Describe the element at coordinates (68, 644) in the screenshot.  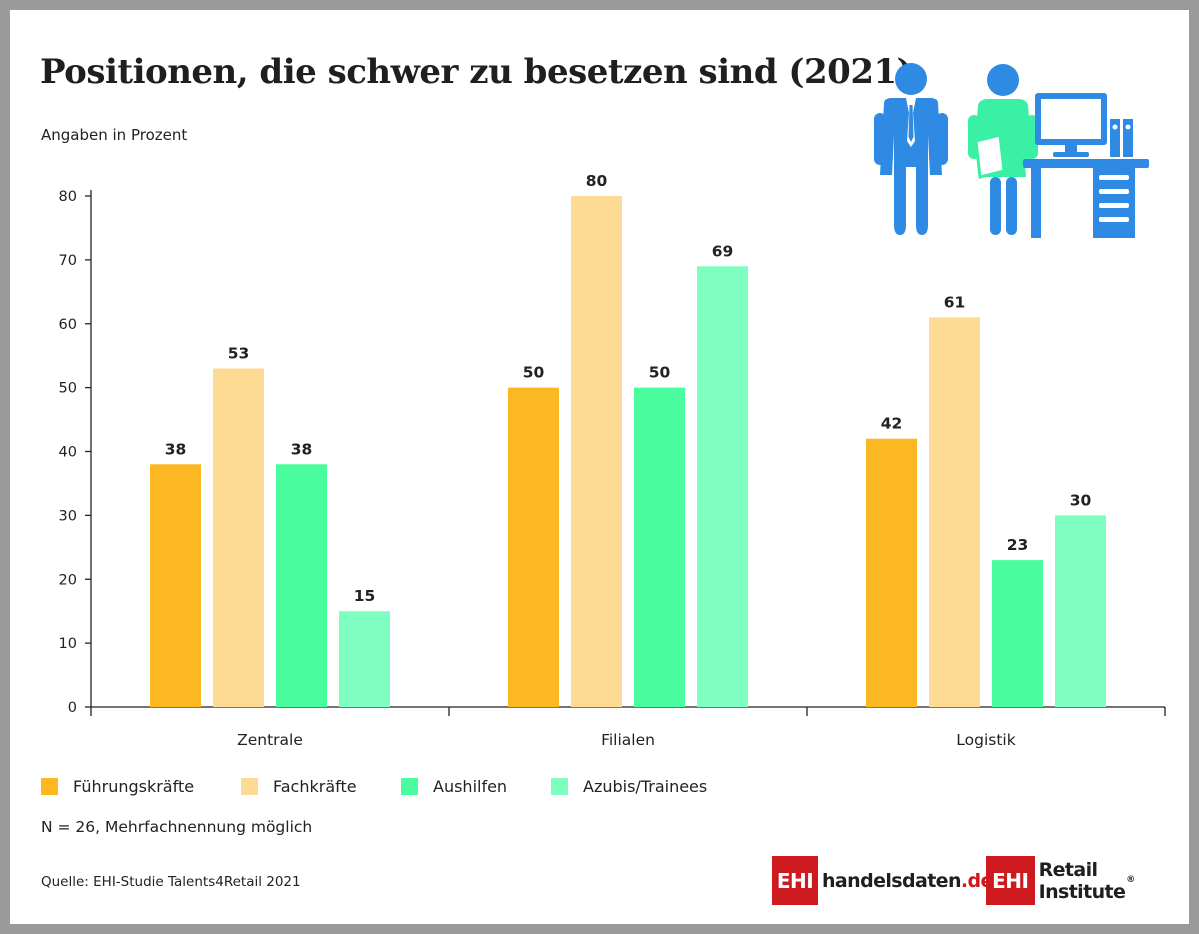
I see `y-tick-label: 10` at that location.